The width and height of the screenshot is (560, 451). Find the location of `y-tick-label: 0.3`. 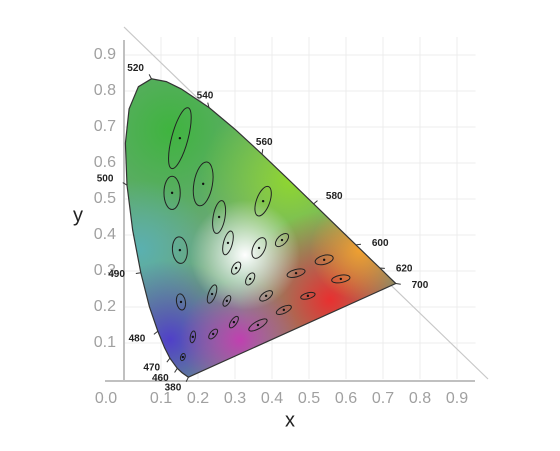

y-tick-label: 0.3 is located at coordinates (105, 270).